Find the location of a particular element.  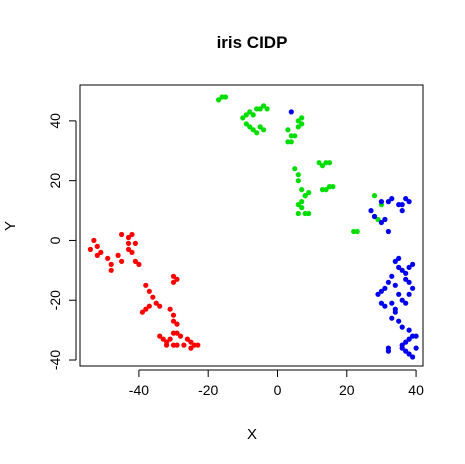

x-axis: -40 -20 0 20 40 is located at coordinates (276, 384).